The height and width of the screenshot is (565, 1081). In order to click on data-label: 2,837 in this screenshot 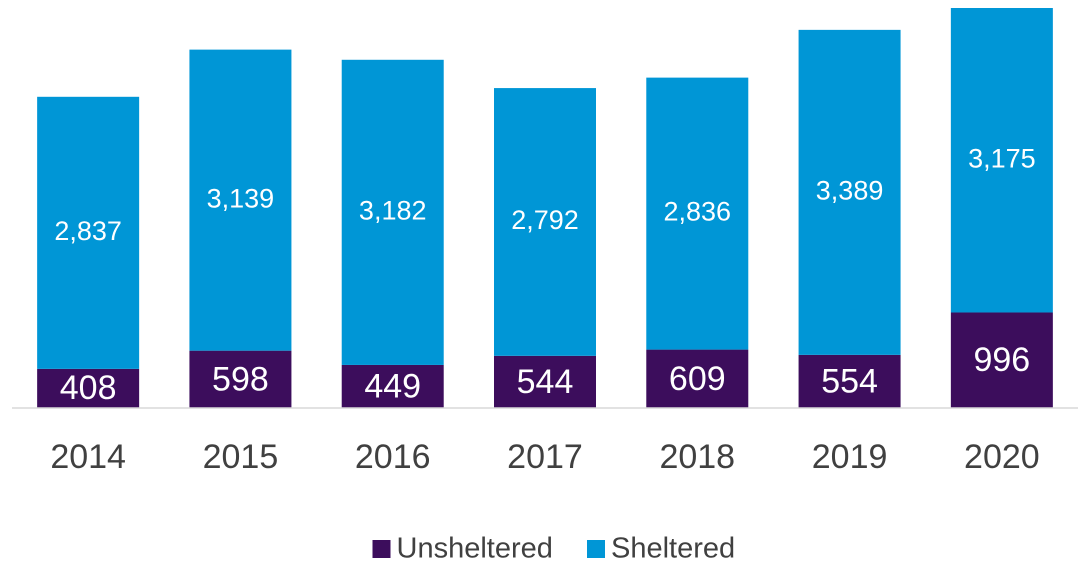, I will do `click(88, 231)`.